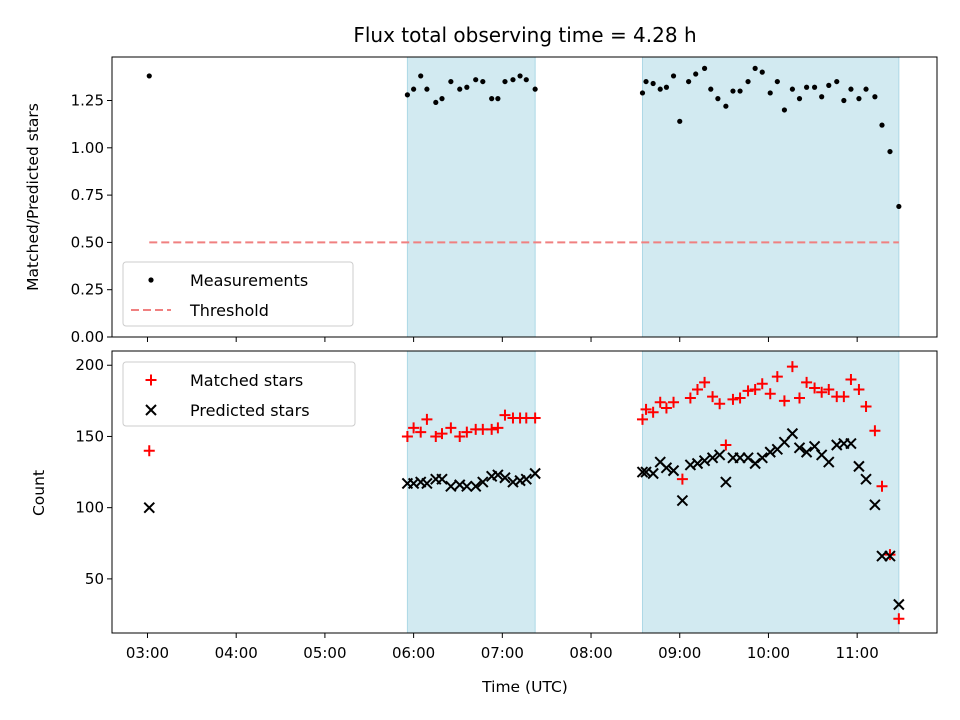 Image resolution: width=960 pixels, height=720 pixels. Describe the element at coordinates (87, 290) in the screenshot. I see `top-y-tick-label: 0.25` at that location.